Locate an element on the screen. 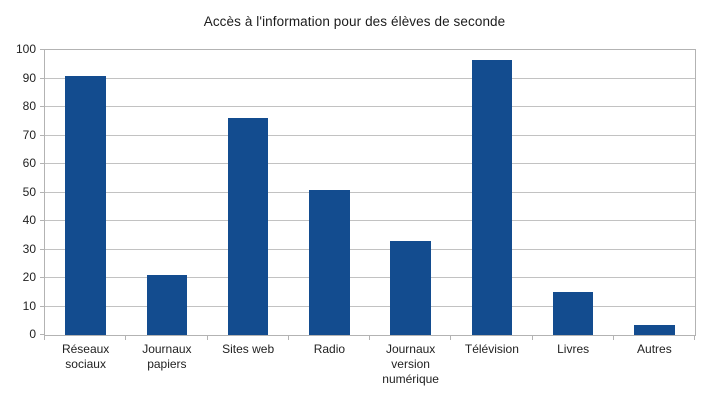 Image resolution: width=709 pixels, height=406 pixels. x-axis-label: Télévision is located at coordinates (491, 349).